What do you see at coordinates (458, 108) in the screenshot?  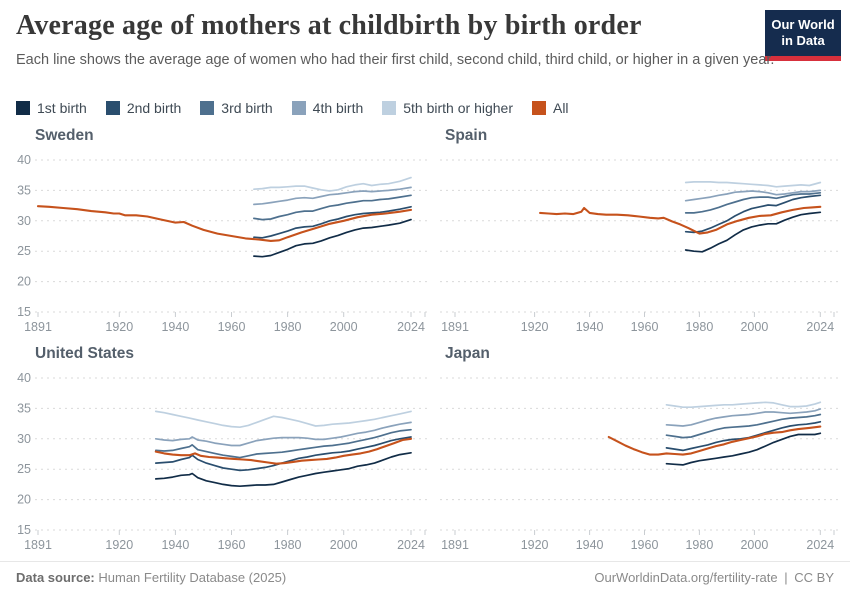 I see `legend-item-label: 5th birth or higher` at bounding box center [458, 108].